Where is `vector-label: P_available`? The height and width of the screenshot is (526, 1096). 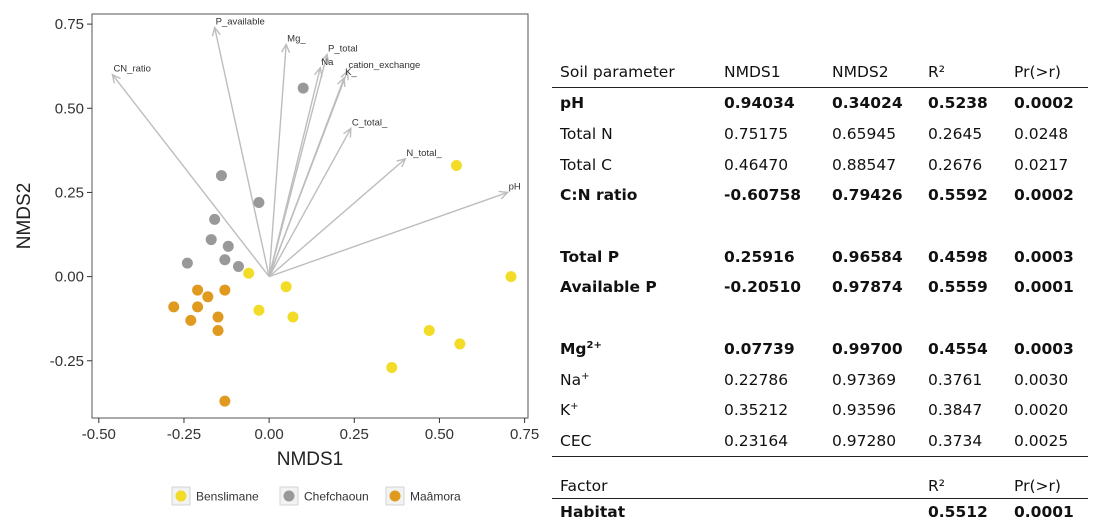 vector-label: P_available is located at coordinates (240, 21).